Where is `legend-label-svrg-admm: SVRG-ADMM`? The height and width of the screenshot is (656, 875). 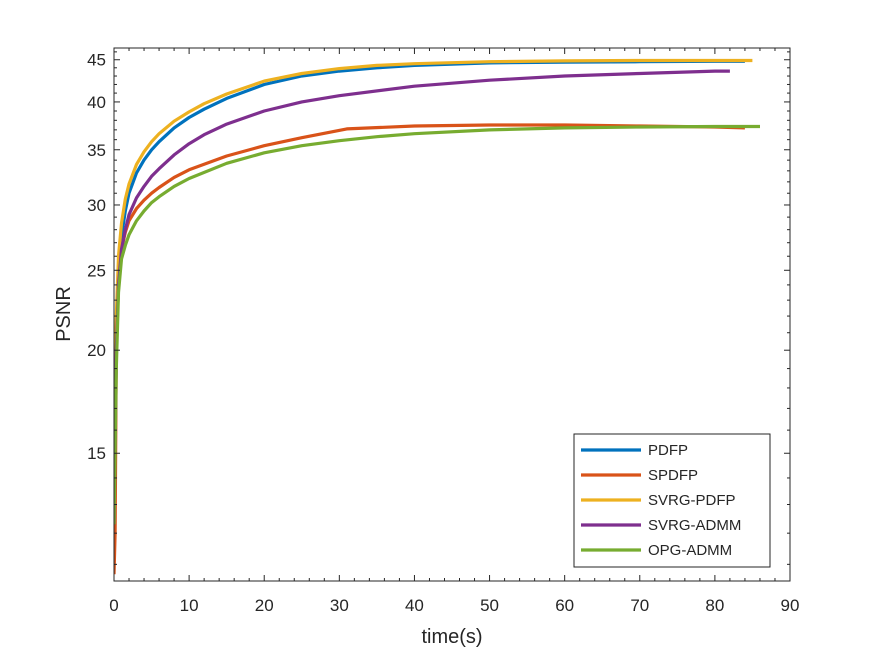 legend-label-svrg-admm: SVRG-ADMM is located at coordinates (694, 525).